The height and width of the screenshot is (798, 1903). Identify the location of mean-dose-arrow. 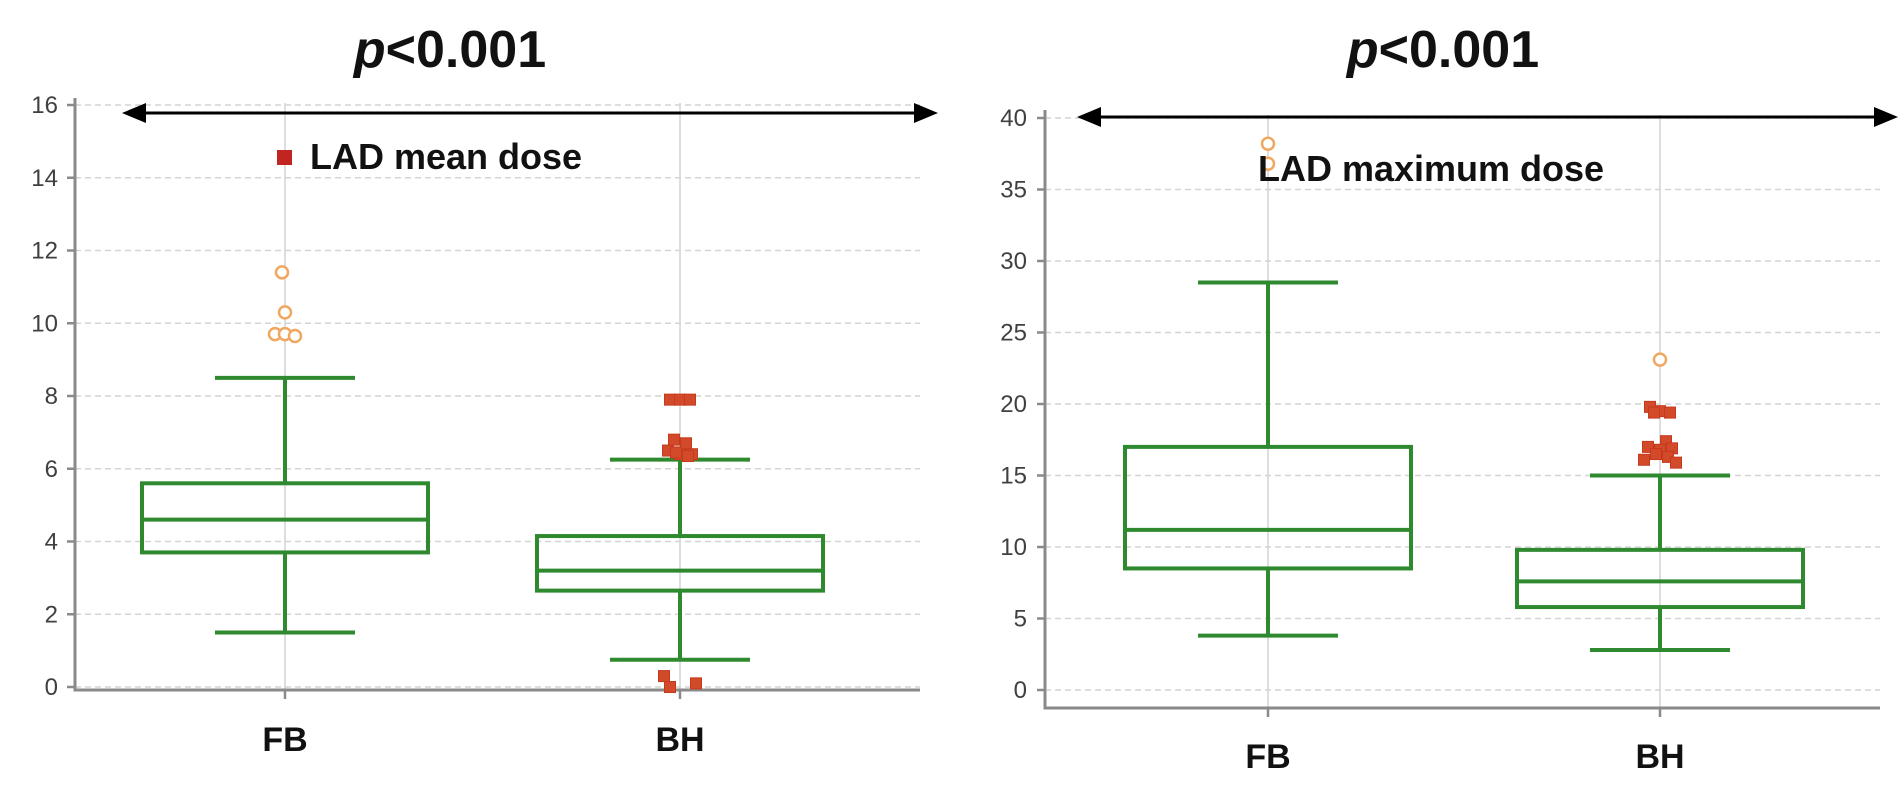
(530, 113).